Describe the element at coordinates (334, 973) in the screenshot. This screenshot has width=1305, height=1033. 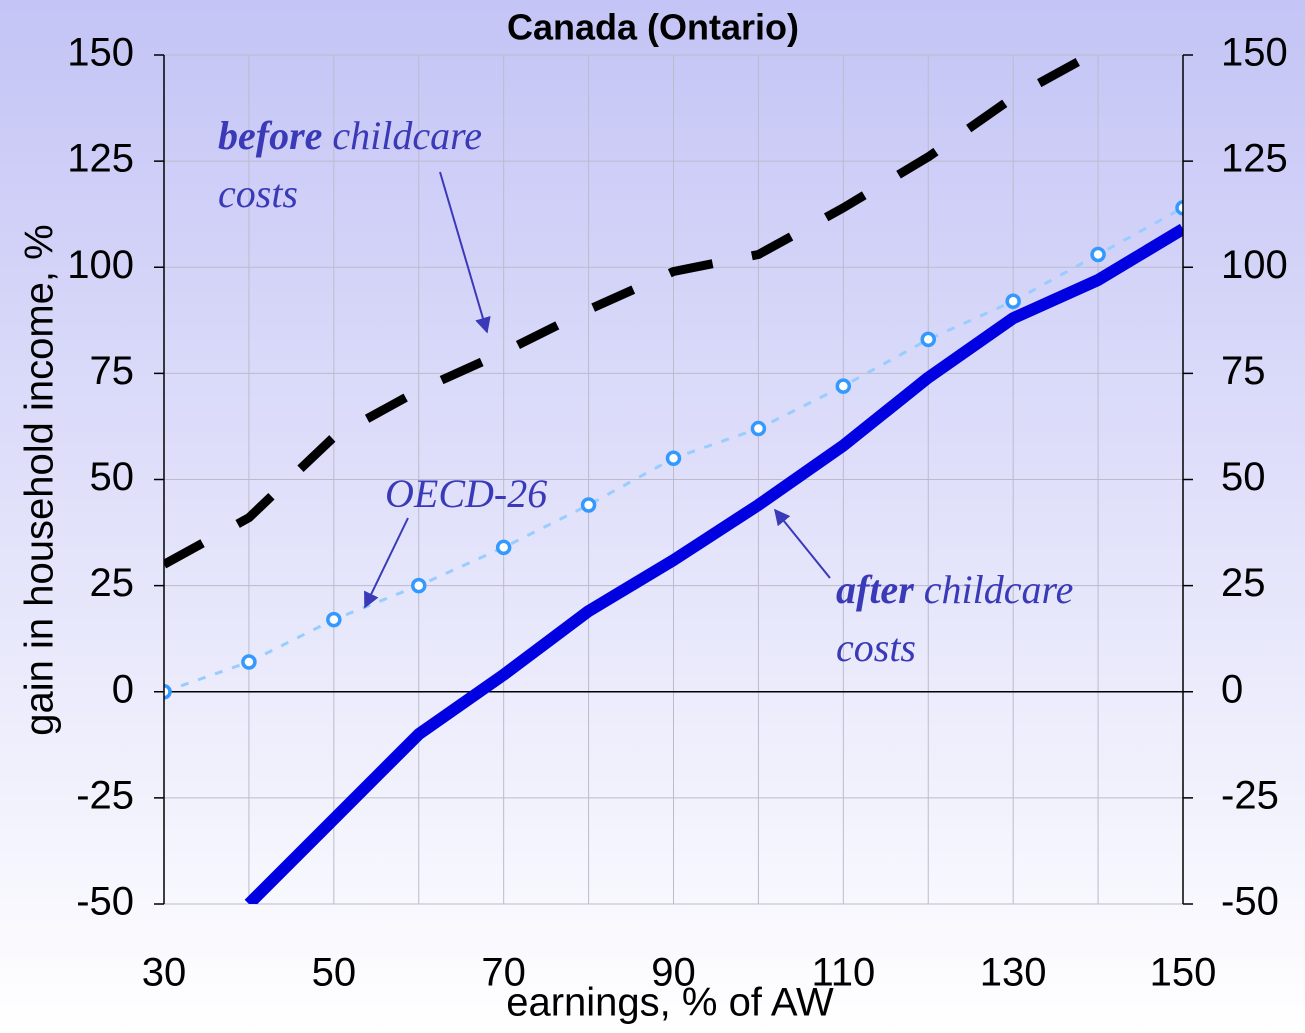
I see `x-tick-label: 50` at that location.